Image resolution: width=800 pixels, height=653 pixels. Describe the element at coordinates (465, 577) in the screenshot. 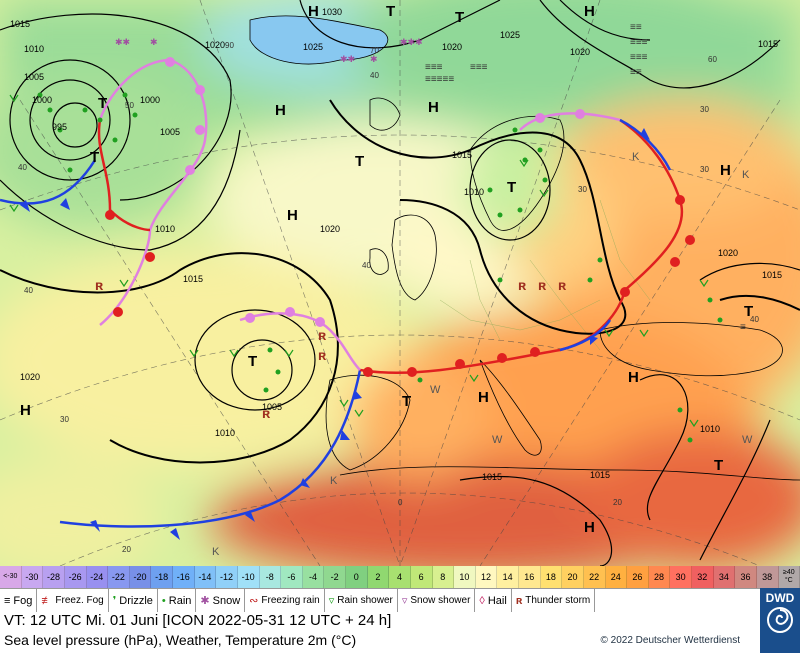

I see `scale-cell: 10` at that location.